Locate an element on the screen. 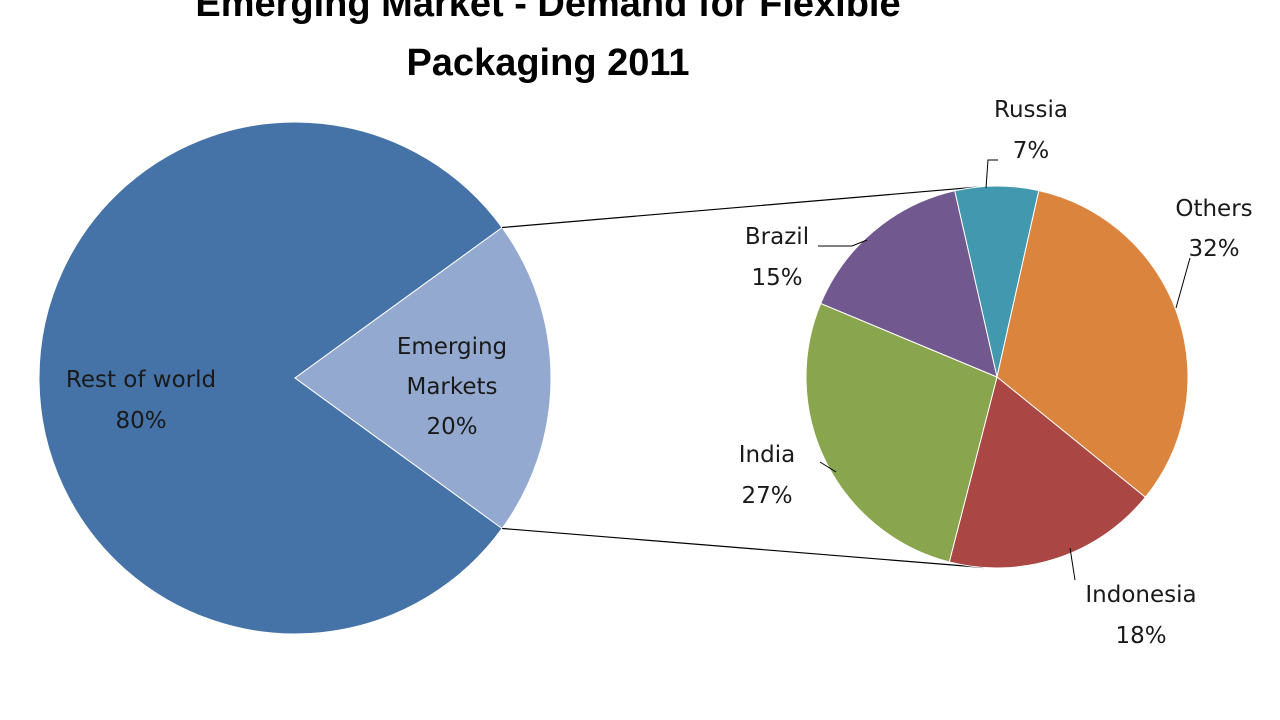 Image resolution: width=1280 pixels, height=720 pixels. chart-title-line-1: Emerging Market - Demand for Flexible is located at coordinates (547, 12).